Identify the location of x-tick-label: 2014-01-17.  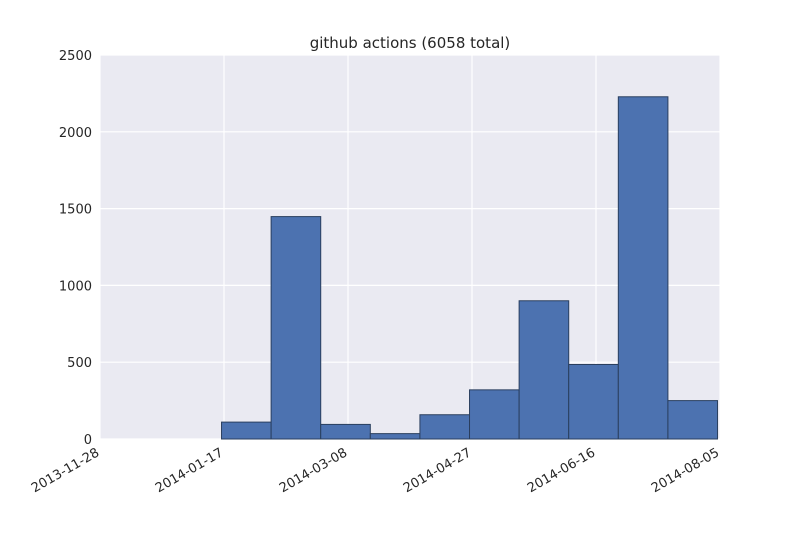
(189, 470).